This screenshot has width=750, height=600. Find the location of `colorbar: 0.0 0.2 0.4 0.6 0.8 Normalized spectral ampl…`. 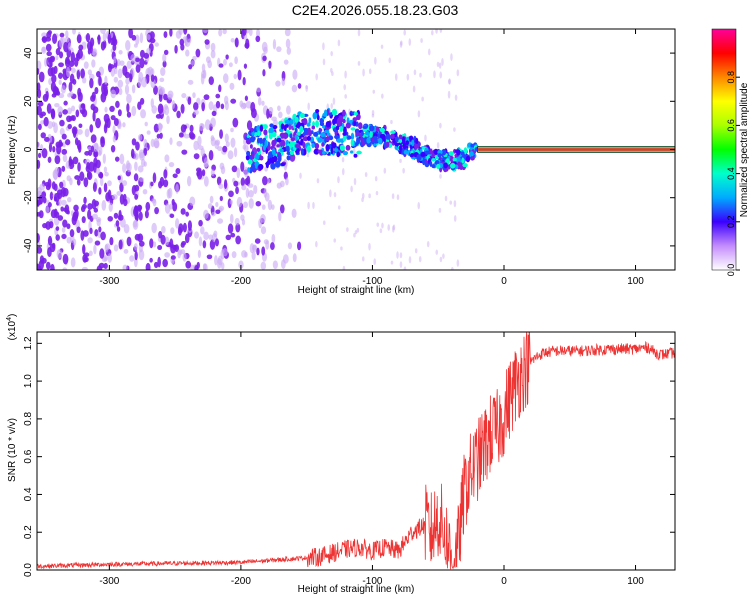

colorbar: 0.0 0.2 0.4 0.6 0.8 Normalized spectral ampl… is located at coordinates (730, 152).